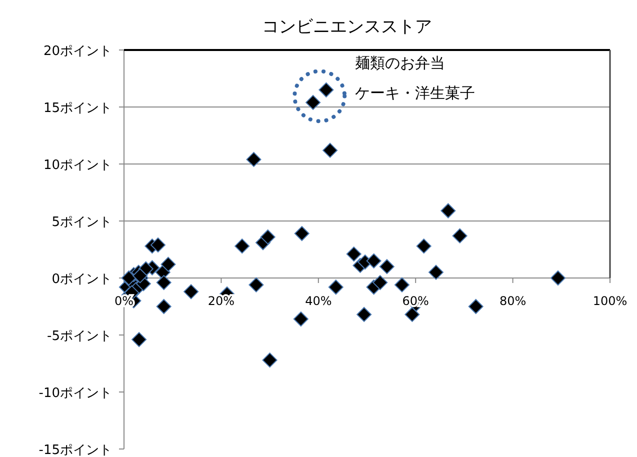 This screenshot has height=457, width=637. Describe the element at coordinates (347, 27) in the screenshot. I see `chart-title: コンビニエンスストア` at that location.